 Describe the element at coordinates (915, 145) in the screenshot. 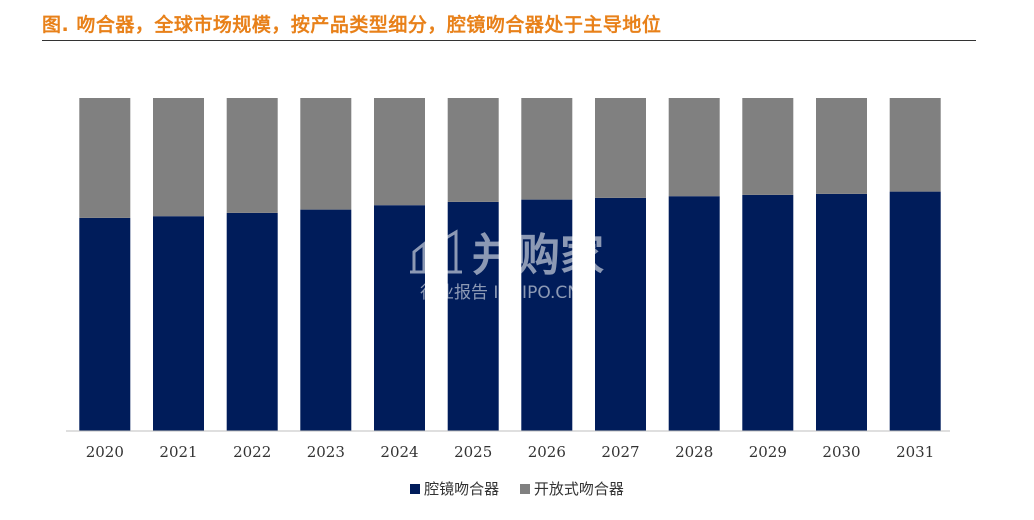

I see `bar-series-2-2031` at that location.